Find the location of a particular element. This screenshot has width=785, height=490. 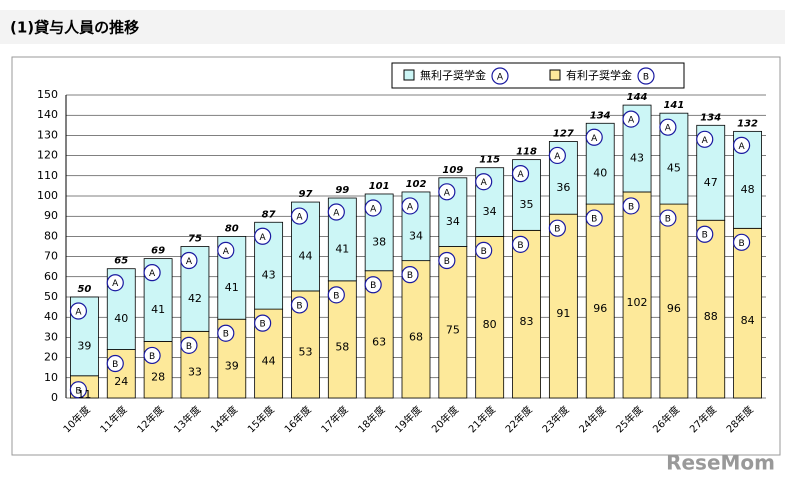

value-label: 48 is located at coordinates (748, 189).